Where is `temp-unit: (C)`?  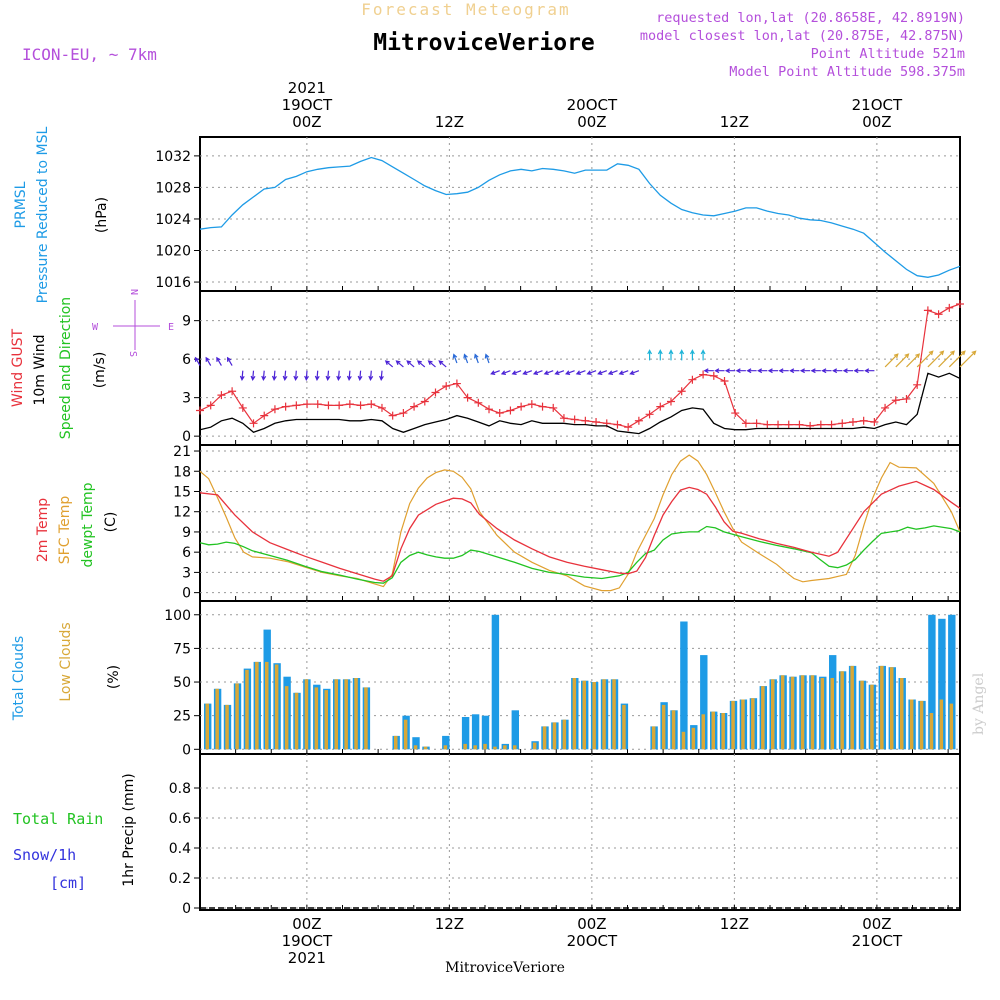
temp-unit: (C) is located at coordinates (111, 522).